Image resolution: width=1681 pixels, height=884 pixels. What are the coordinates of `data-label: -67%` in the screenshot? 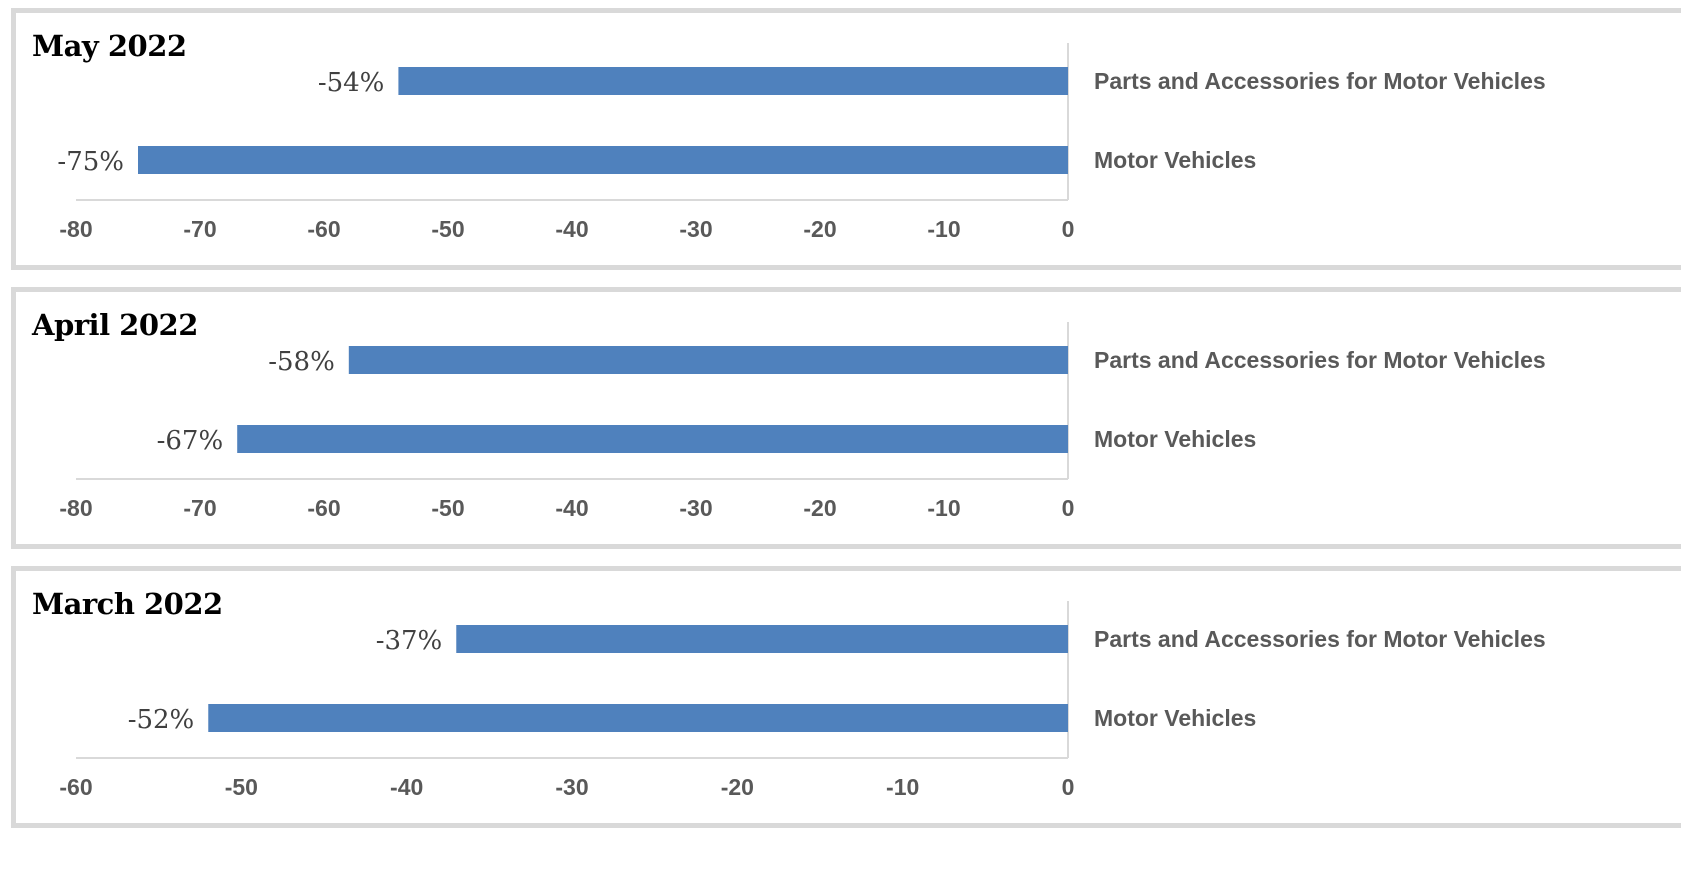 It's located at (190, 441).